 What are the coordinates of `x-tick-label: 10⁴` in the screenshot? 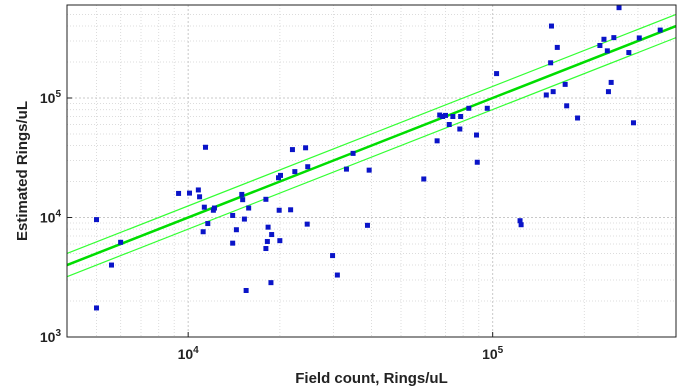 It's located at (189, 353).